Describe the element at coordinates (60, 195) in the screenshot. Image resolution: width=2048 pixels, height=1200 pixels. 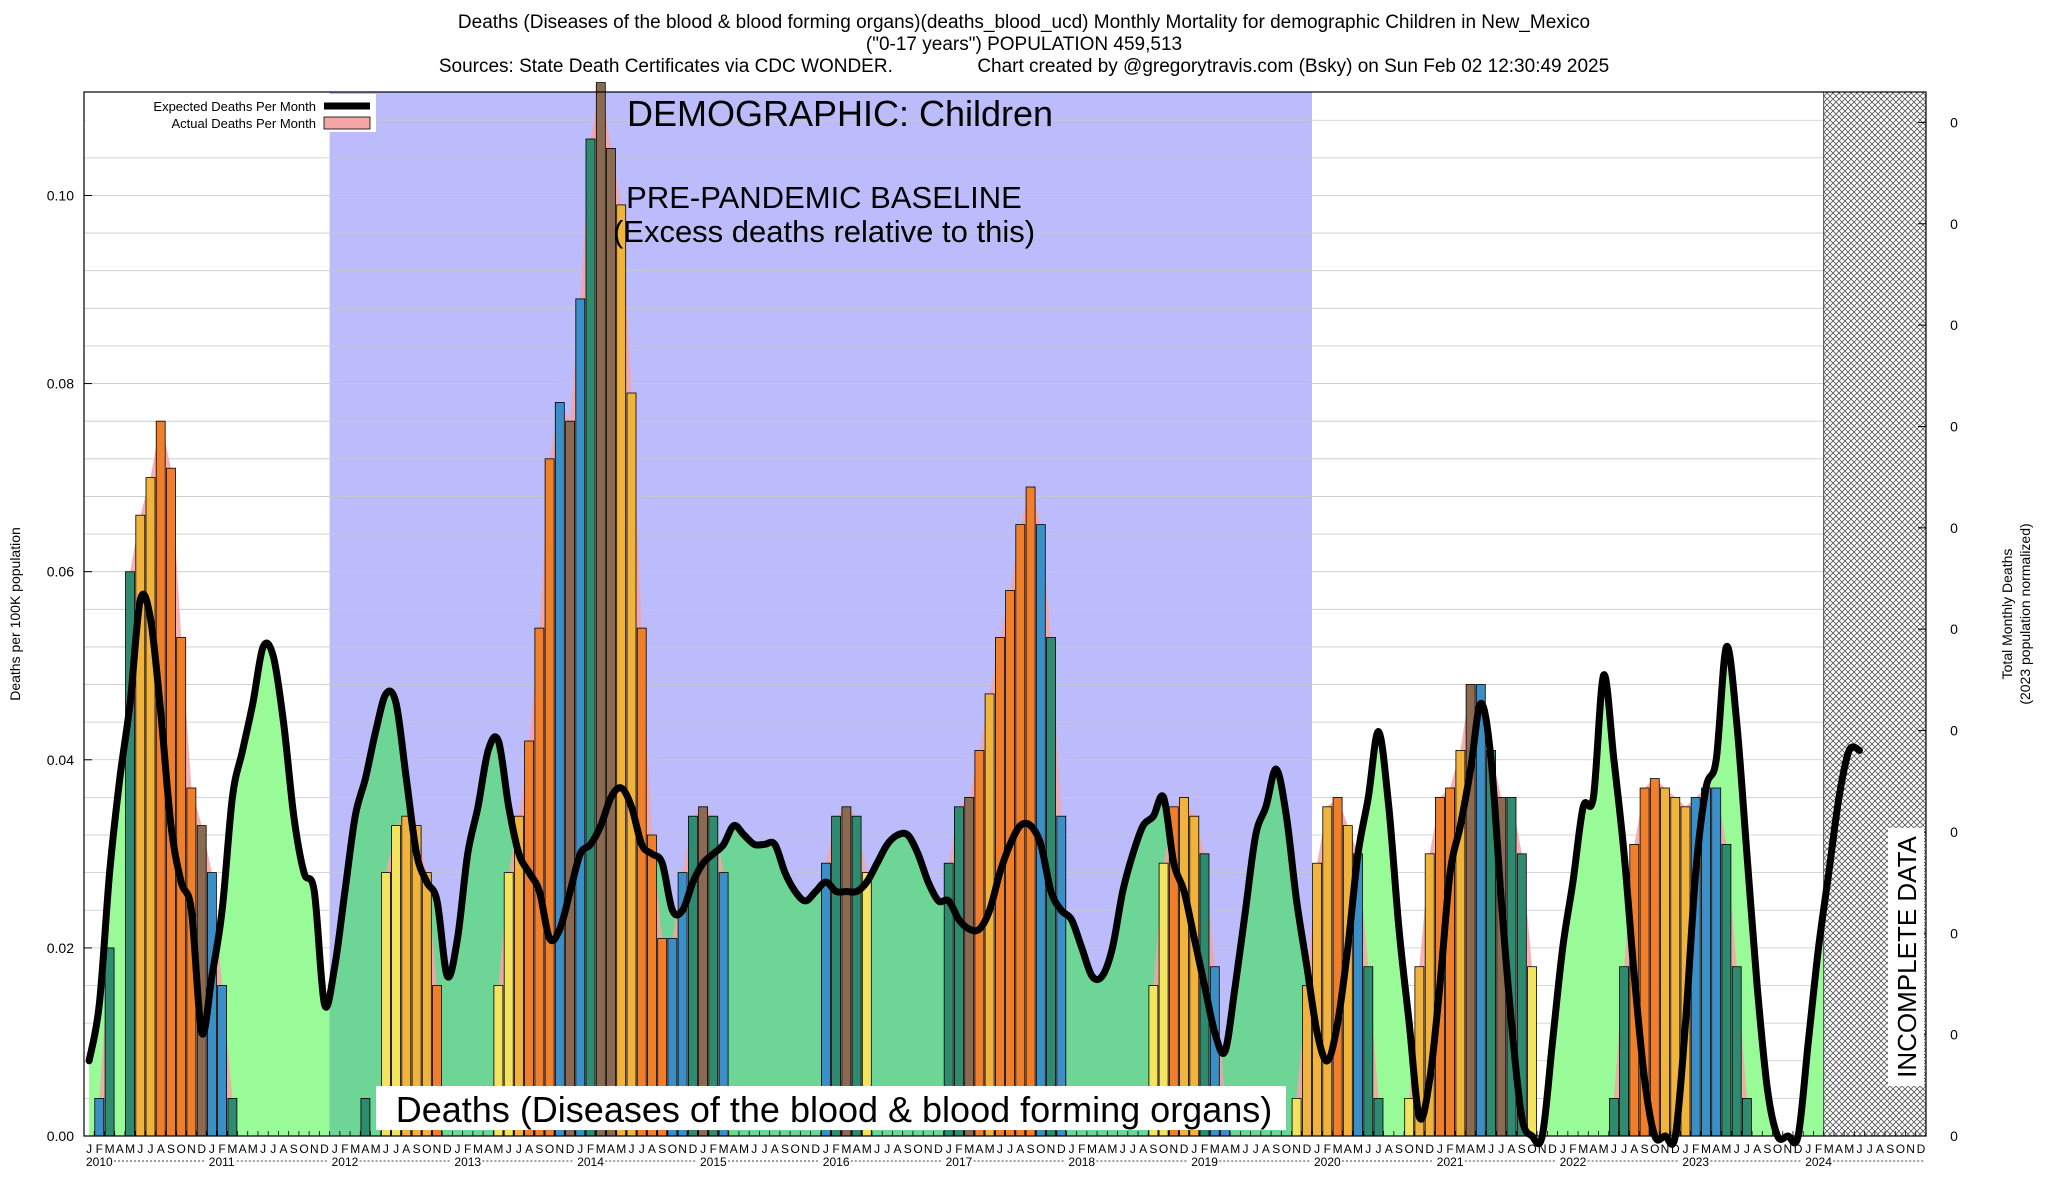
I see `y-tick-label: 0.10` at that location.